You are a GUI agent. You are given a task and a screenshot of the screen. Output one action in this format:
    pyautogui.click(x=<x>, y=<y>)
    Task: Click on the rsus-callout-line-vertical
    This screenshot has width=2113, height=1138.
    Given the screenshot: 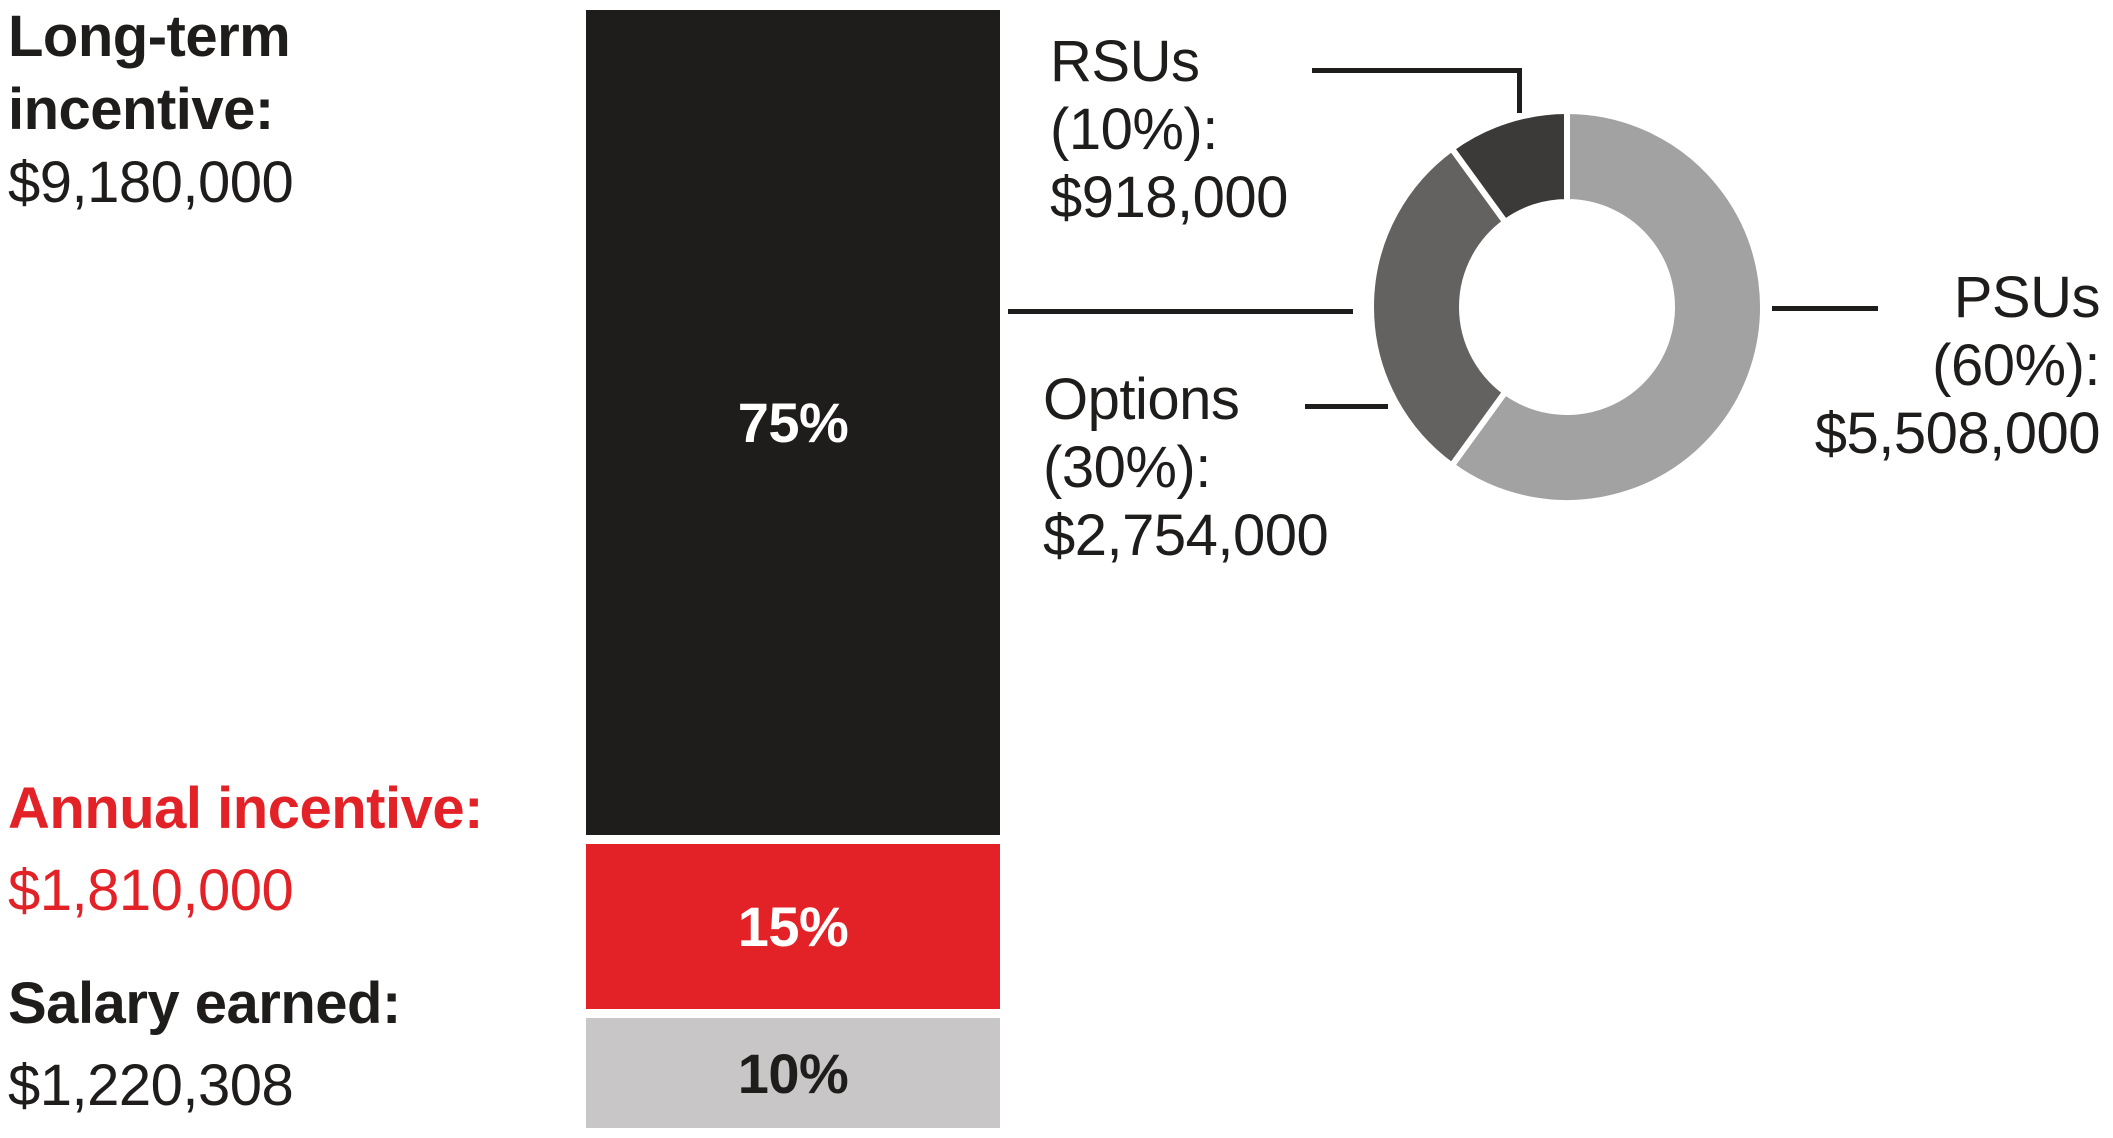 What is the action you would take?
    pyautogui.click(x=1519, y=90)
    